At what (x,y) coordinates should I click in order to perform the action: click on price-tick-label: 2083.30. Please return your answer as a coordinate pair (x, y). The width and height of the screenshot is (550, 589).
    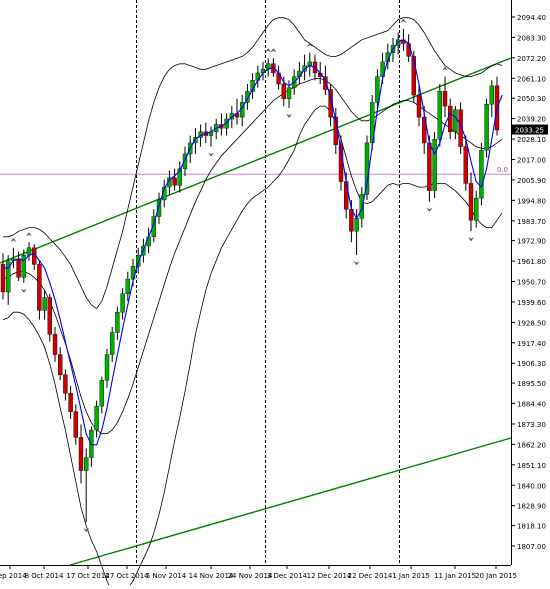
    Looking at the image, I should click on (531, 38).